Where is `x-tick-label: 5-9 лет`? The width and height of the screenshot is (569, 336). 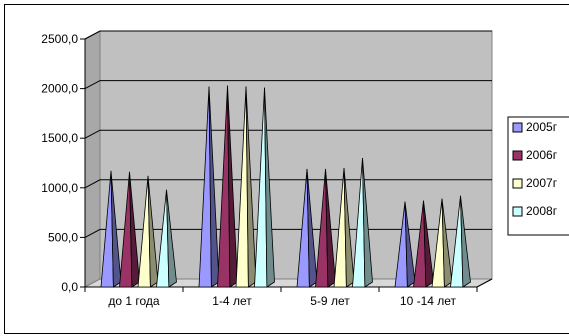 x-tick-label: 5-9 лет is located at coordinates (330, 301).